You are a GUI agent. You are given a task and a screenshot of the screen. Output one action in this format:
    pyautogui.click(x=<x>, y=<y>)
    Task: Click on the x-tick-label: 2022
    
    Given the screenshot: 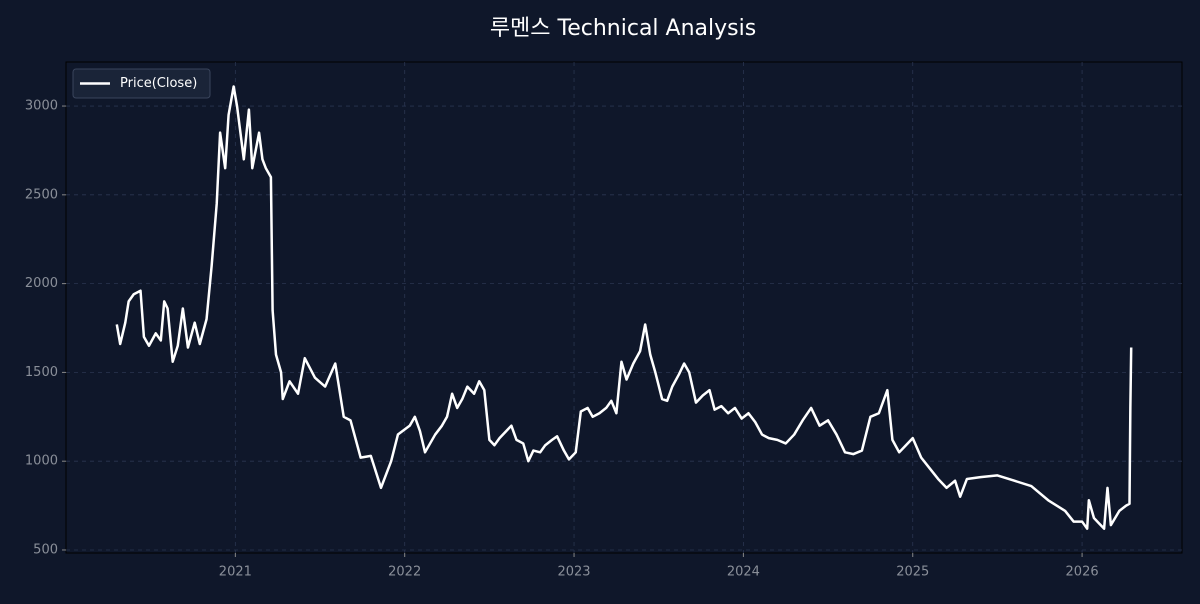 What is the action you would take?
    pyautogui.click(x=404, y=572)
    